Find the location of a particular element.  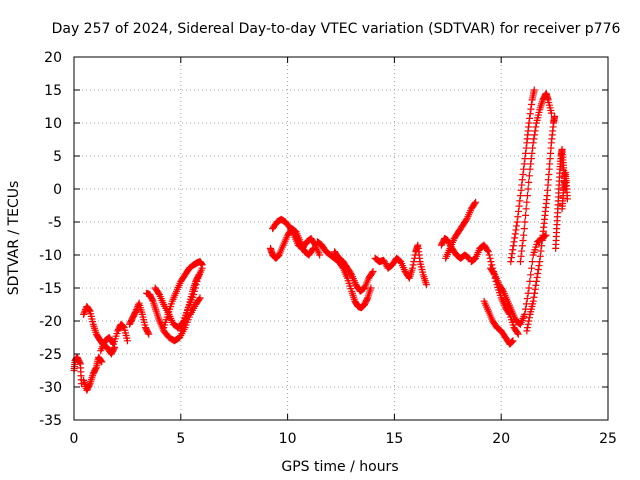

y-tick-label: 15 is located at coordinates (53, 91).